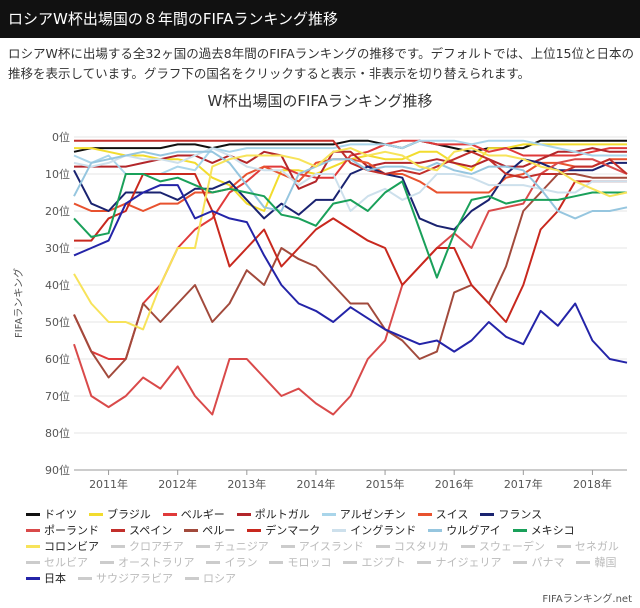 The image size is (640, 608). What do you see at coordinates (511, 514) in the screenshot?
I see `legend-item: フランス` at bounding box center [511, 514].